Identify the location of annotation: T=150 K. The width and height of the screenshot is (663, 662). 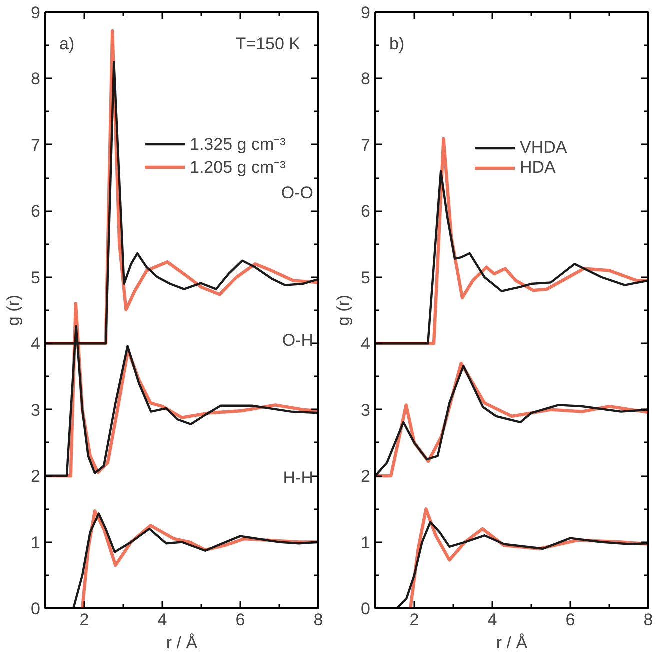
(269, 44).